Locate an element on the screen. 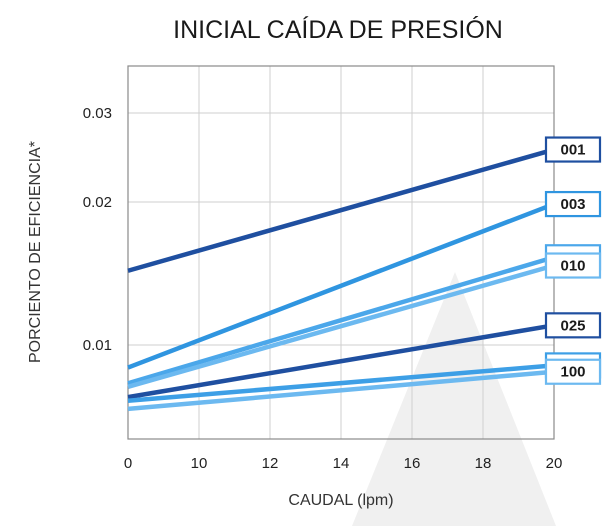  x-axis-label: CAUDAL (lpm) is located at coordinates (340, 500).